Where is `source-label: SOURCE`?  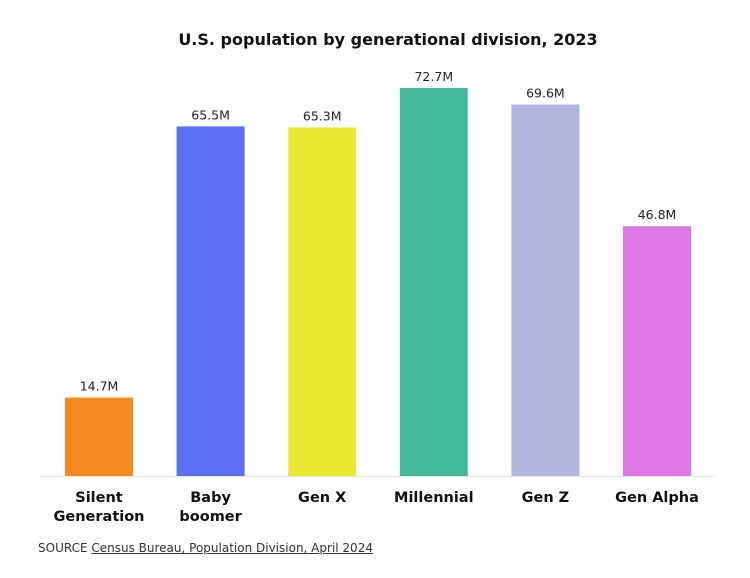
source-label: SOURCE is located at coordinates (63, 548).